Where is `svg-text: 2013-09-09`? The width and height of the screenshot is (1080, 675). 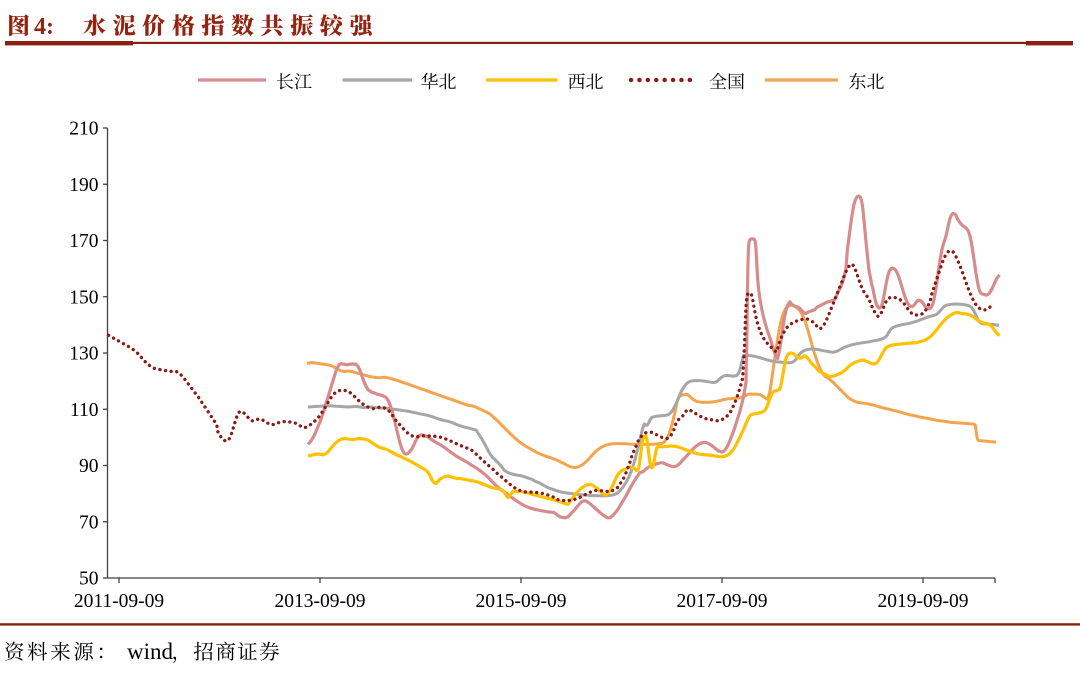 svg-text: 2013-09-09 is located at coordinates (320, 601).